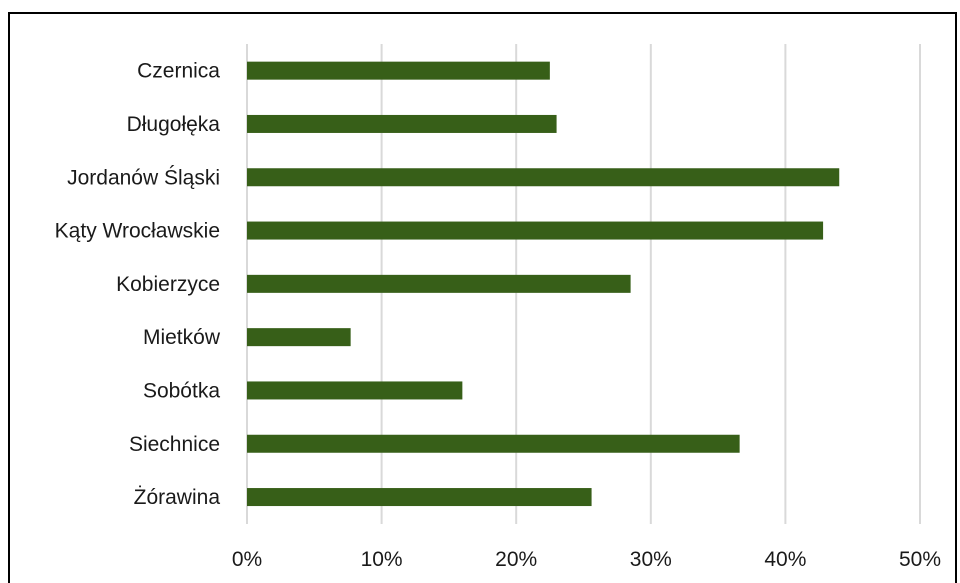 The height and width of the screenshot is (583, 960). I want to click on category-label: Mietków, so click(182, 337).